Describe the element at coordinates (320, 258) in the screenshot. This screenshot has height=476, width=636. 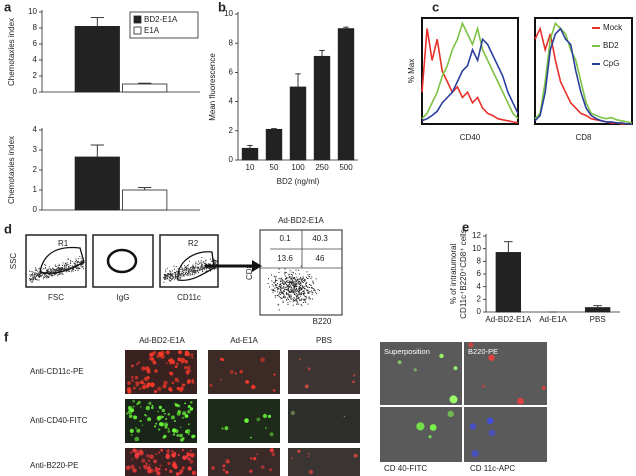
I see `quadrant-value: 46` at that location.